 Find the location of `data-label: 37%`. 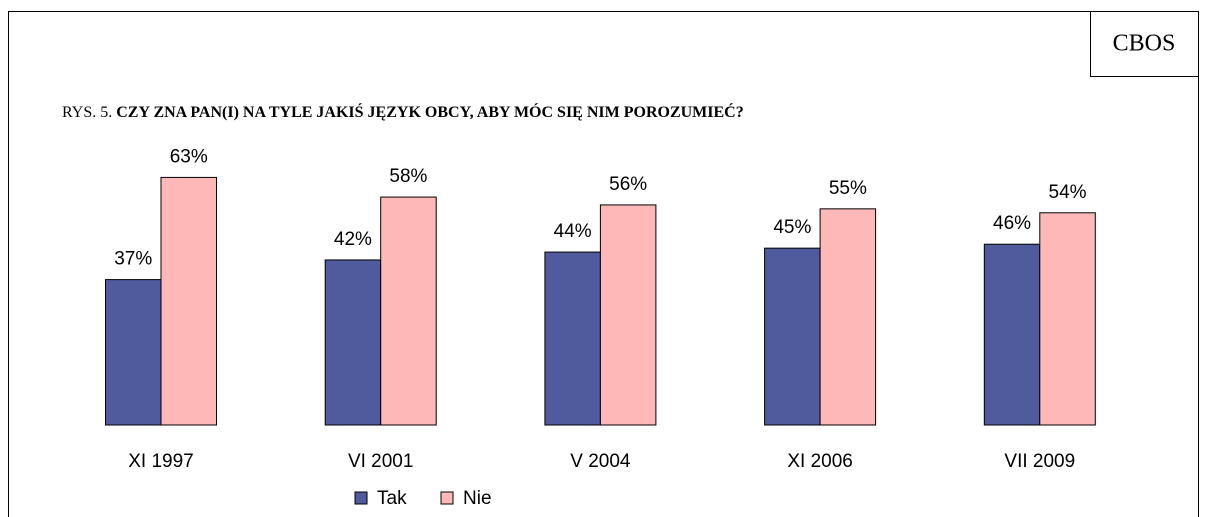

data-label: 37% is located at coordinates (133, 259).